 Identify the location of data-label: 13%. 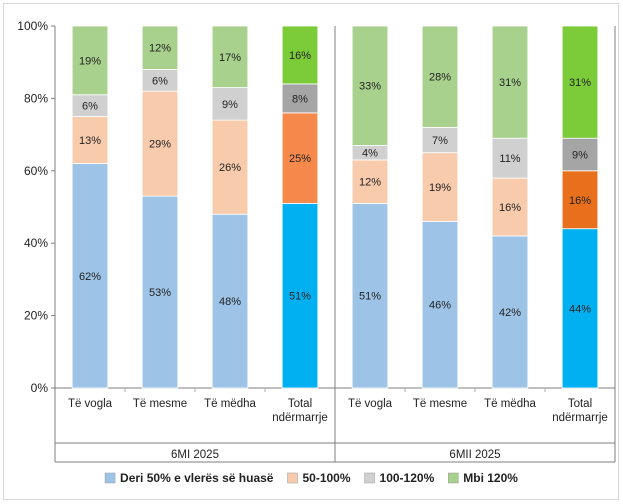
(90, 141).